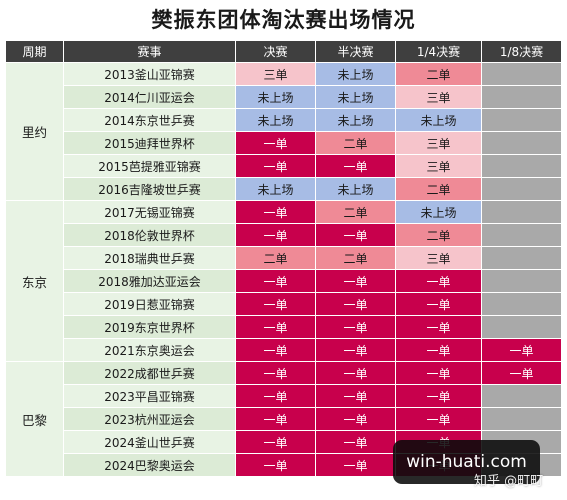 The width and height of the screenshot is (567, 500). What do you see at coordinates (34, 419) in the screenshot?
I see `period-cell: 巴黎` at bounding box center [34, 419].